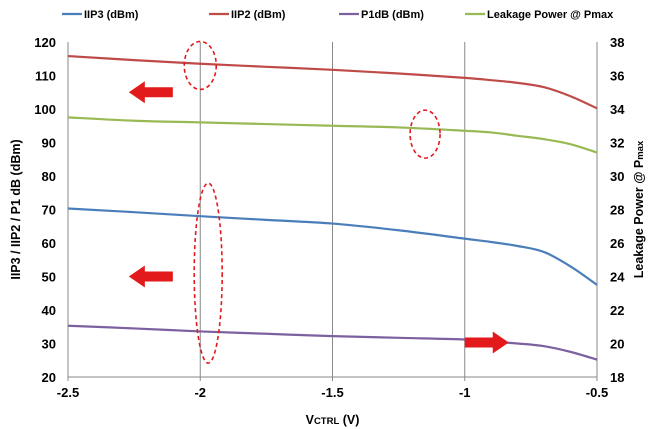 Image resolution: width=650 pixels, height=429 pixels. Describe the element at coordinates (617, 42) in the screenshot. I see `y-right-tick-label-10: 38` at that location.